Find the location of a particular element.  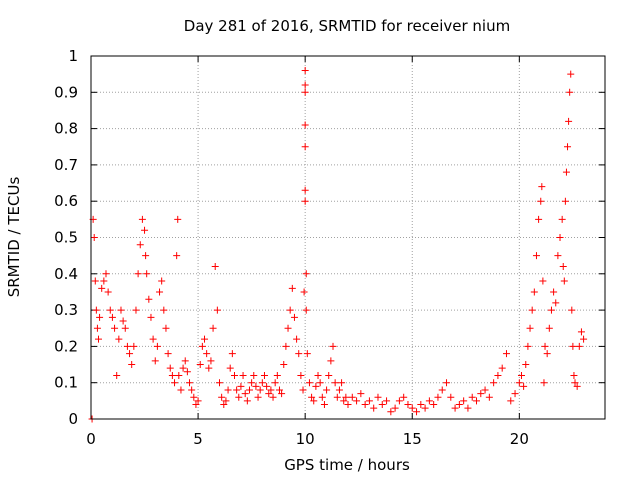

x-tick-label: 0 is located at coordinates (91, 439).